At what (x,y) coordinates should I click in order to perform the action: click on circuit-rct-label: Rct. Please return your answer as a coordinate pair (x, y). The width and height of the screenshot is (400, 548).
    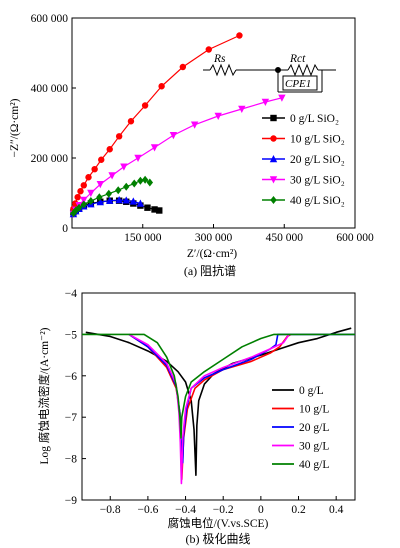
    Looking at the image, I should click on (297, 59).